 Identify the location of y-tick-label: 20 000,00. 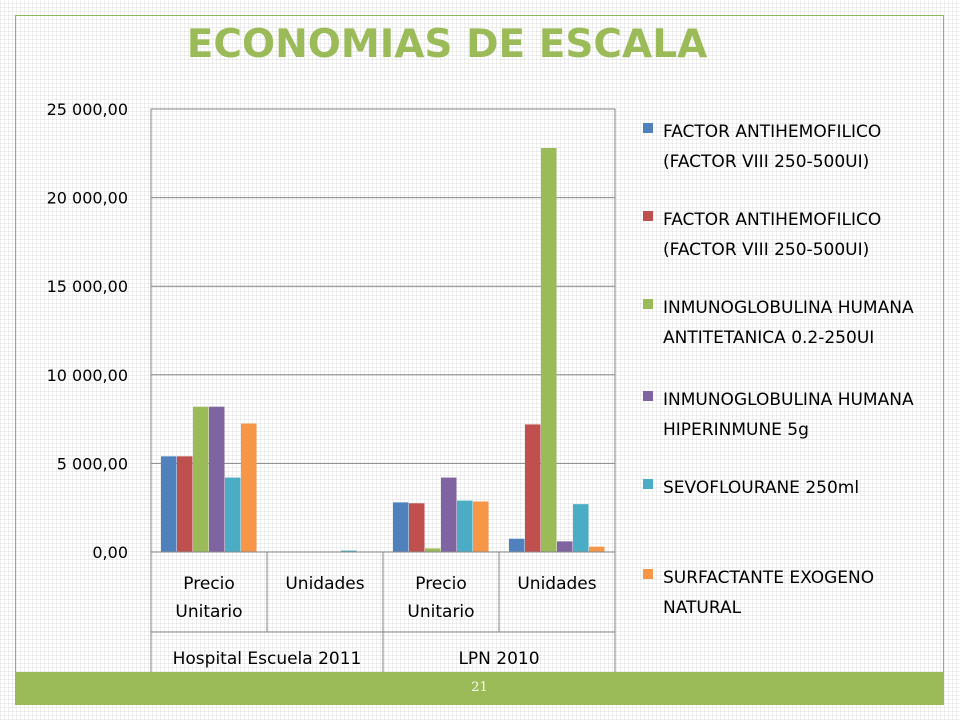
(87, 198).